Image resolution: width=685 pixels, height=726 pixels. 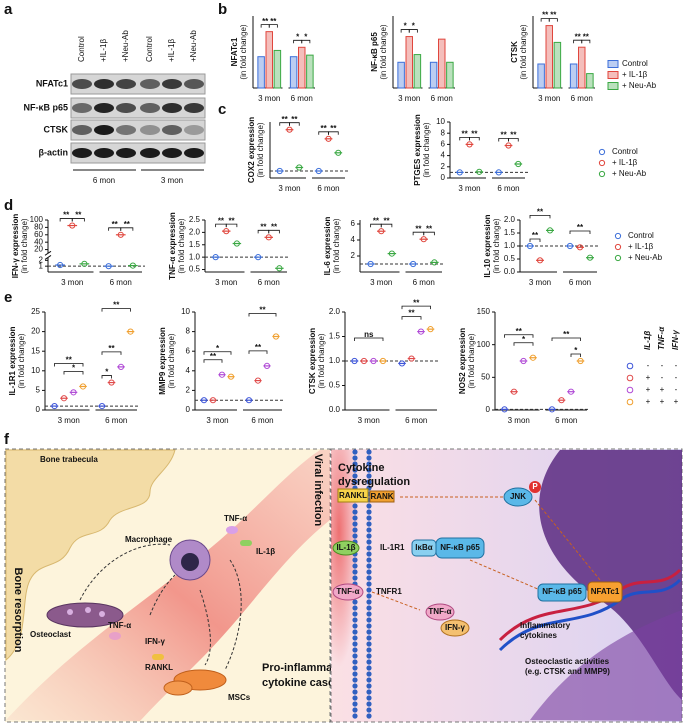 I want to click on label: Osteoclastic activities, so click(x=567, y=661).